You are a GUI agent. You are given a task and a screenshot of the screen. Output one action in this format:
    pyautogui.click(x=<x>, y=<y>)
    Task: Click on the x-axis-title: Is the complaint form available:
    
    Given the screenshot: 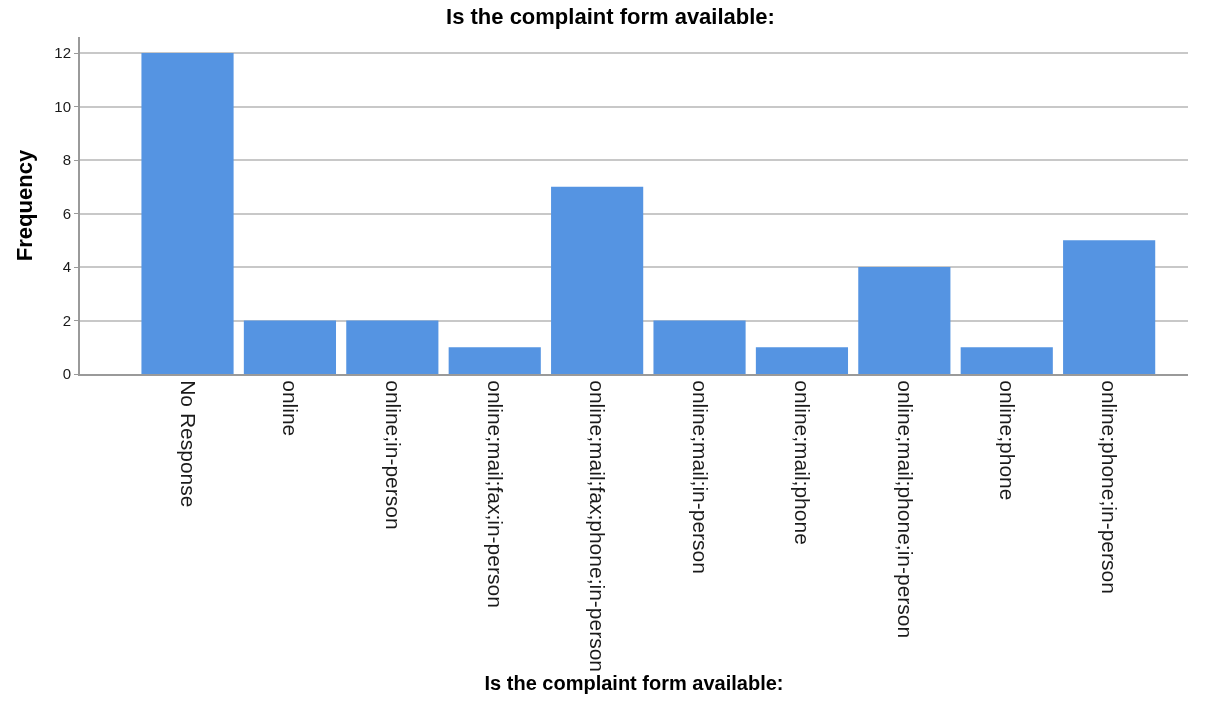 What is the action you would take?
    pyautogui.click(x=634, y=683)
    